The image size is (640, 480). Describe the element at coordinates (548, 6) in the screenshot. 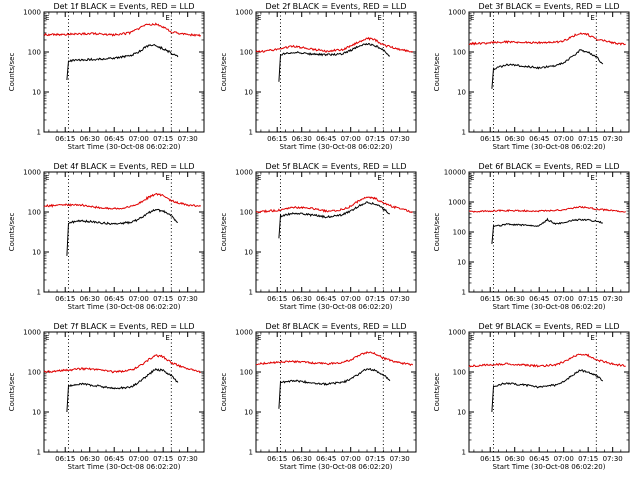

I see `panel-title: Det 3f BLACK = Events, RED = LLD` at that location.